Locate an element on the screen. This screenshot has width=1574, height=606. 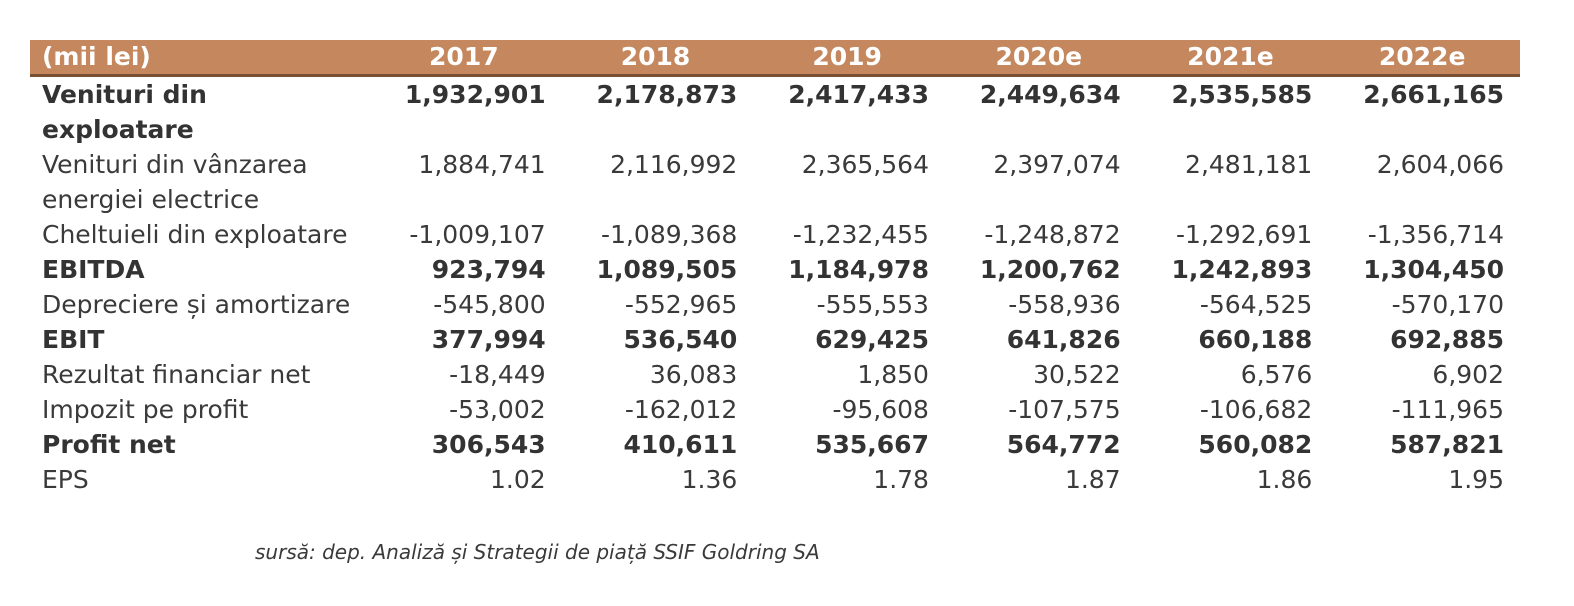
value-cell-2021e: 2,481,181 is located at coordinates (1249, 164).